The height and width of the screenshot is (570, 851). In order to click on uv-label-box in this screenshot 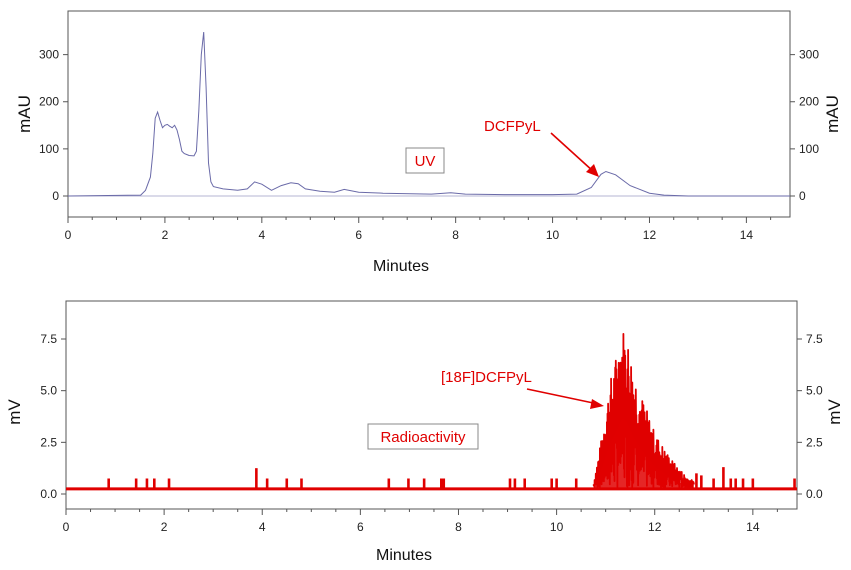, I will do `click(425, 160)`.